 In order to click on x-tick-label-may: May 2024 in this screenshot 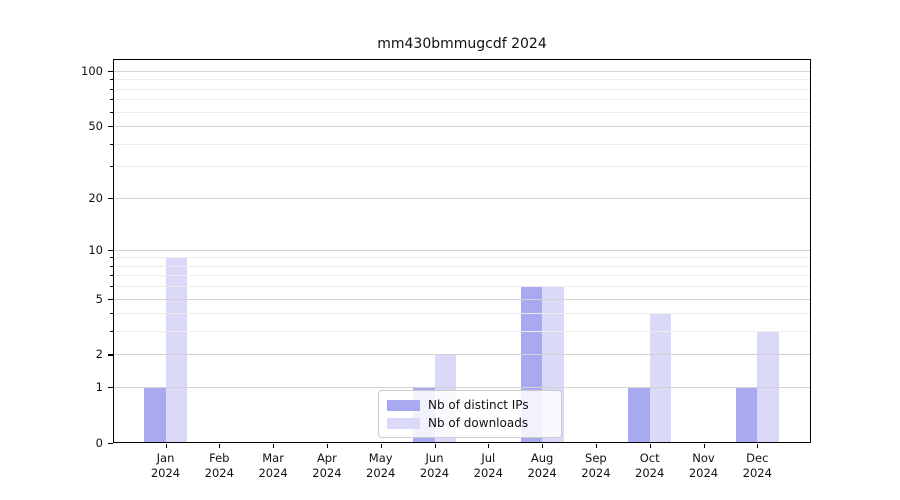, I will do `click(381, 465)`.